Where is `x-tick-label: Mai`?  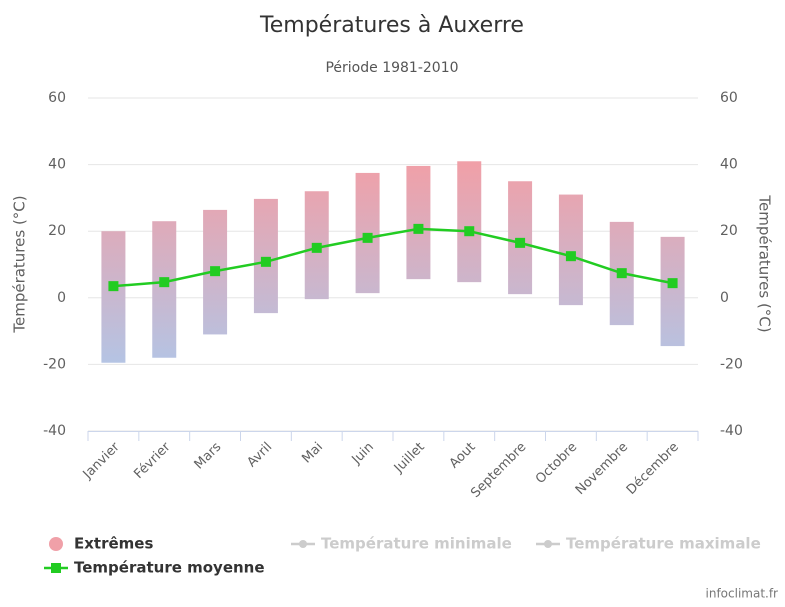
x-tick-label: Mai is located at coordinates (312, 453).